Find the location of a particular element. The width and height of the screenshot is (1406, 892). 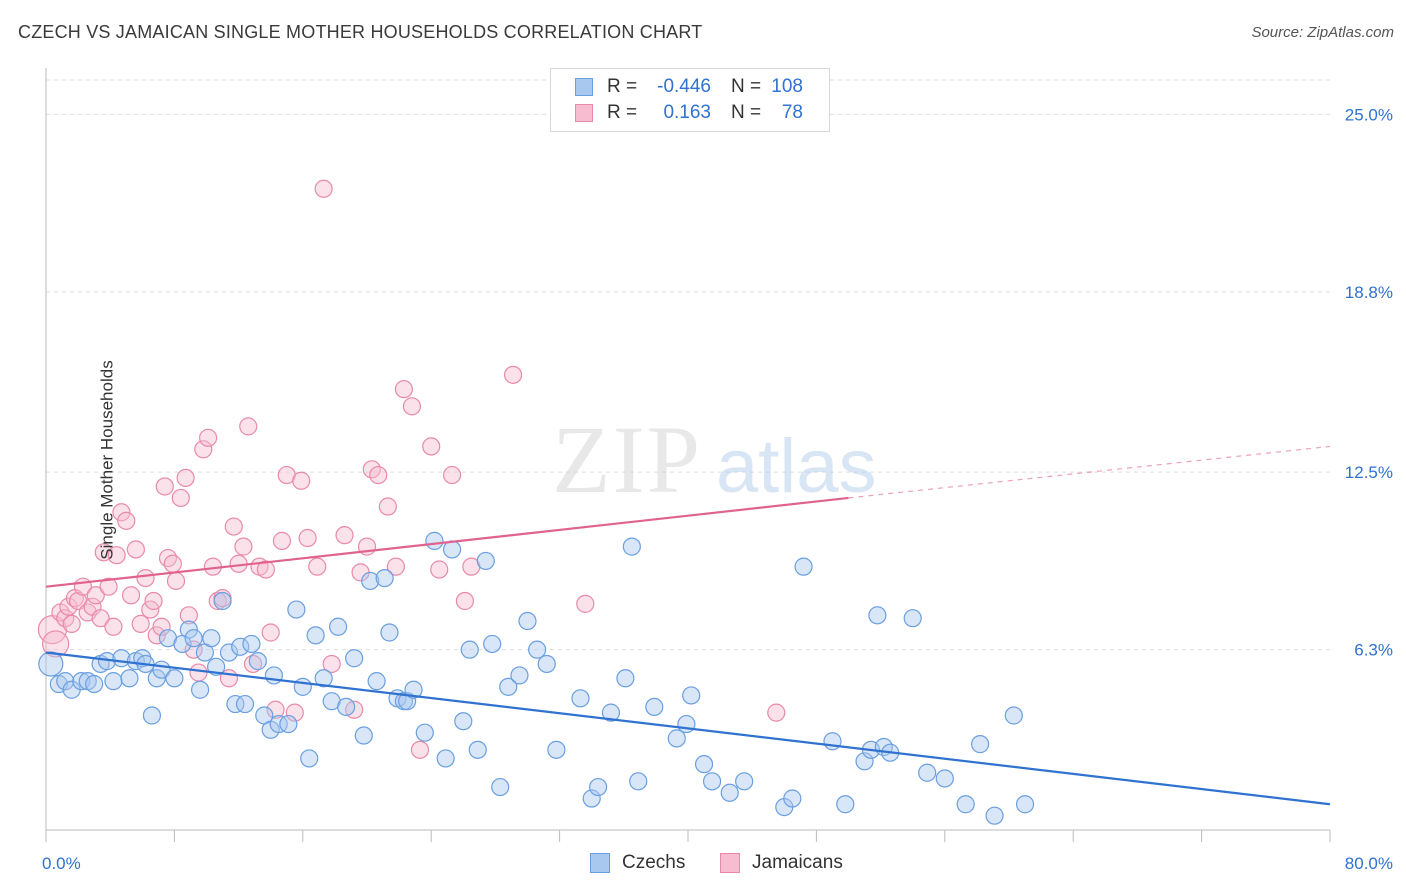

legend-r-value: -0.446 is located at coordinates (684, 86).